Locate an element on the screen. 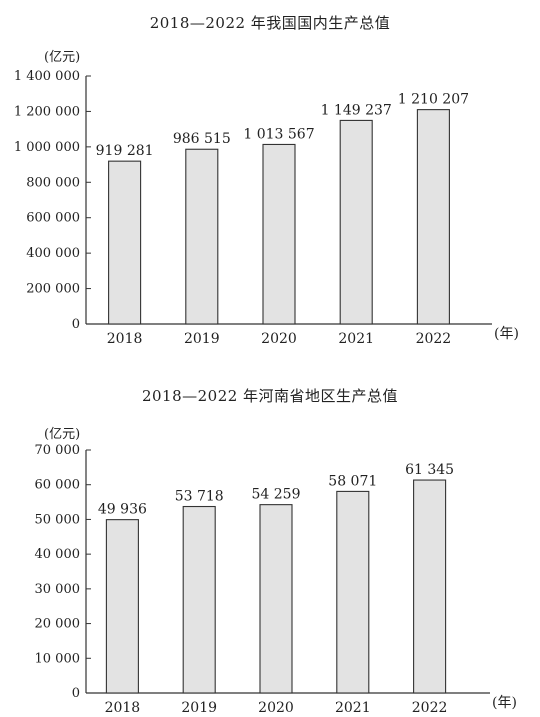 The width and height of the screenshot is (540, 717). data-label: 986 515 is located at coordinates (202, 139).